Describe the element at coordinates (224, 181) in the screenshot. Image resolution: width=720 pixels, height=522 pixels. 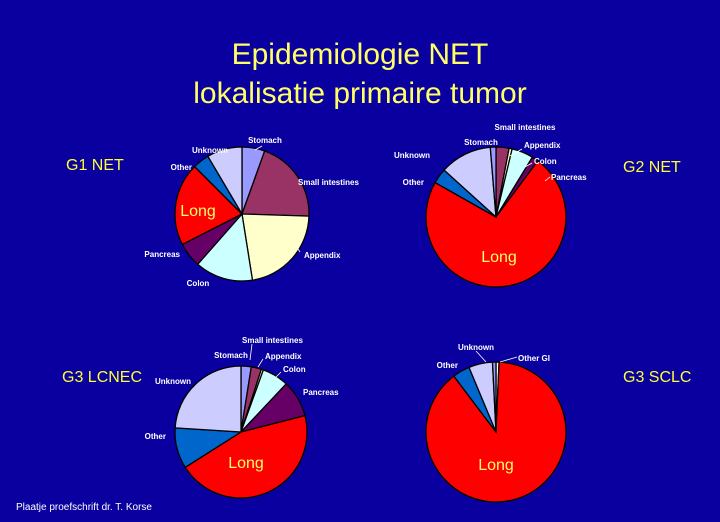
I see `pie-slice-g1-net-unknown` at that location.